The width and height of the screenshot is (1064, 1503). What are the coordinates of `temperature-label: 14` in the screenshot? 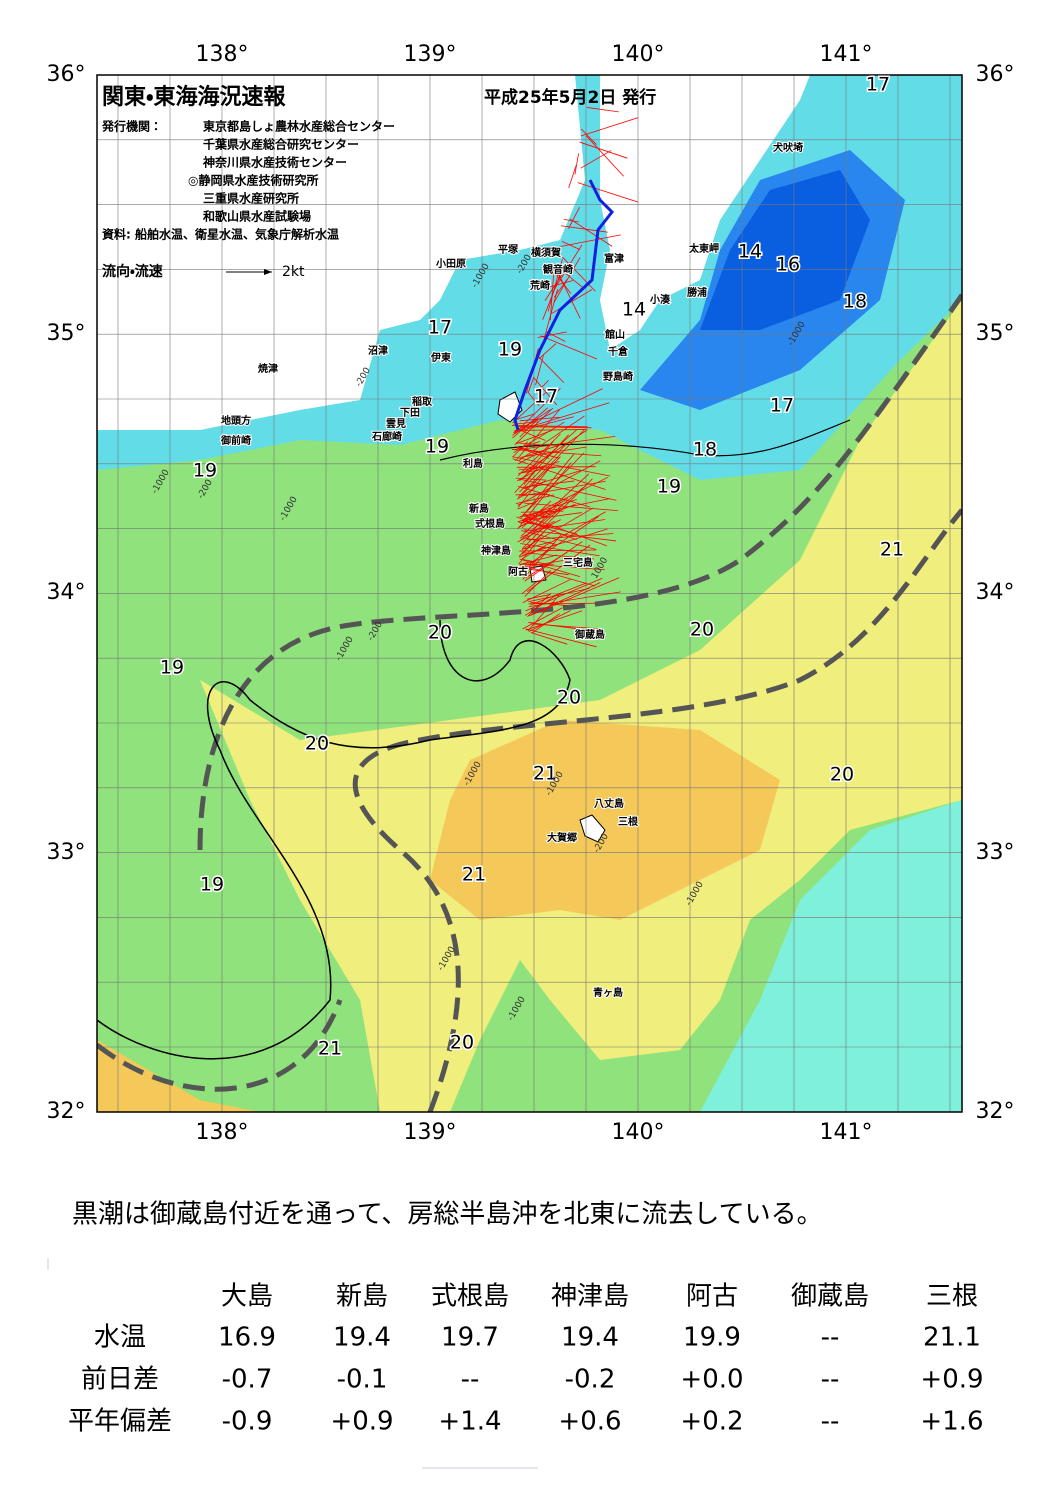 It's located at (750, 252).